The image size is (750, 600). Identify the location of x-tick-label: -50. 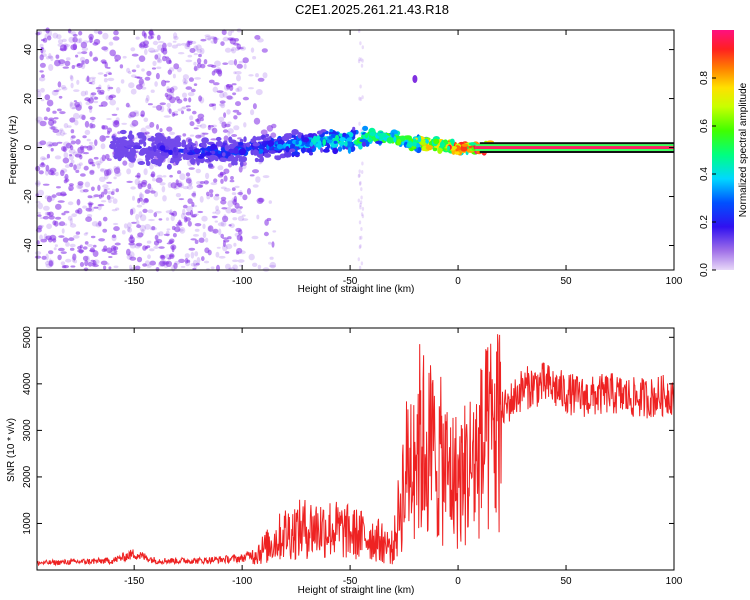
(350, 281).